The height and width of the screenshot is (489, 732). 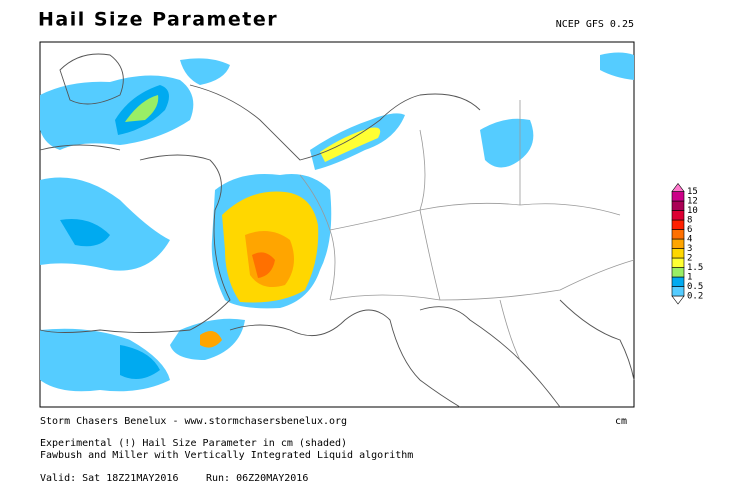 I want to click on colorbar-label: 0.2, so click(x=695, y=297).